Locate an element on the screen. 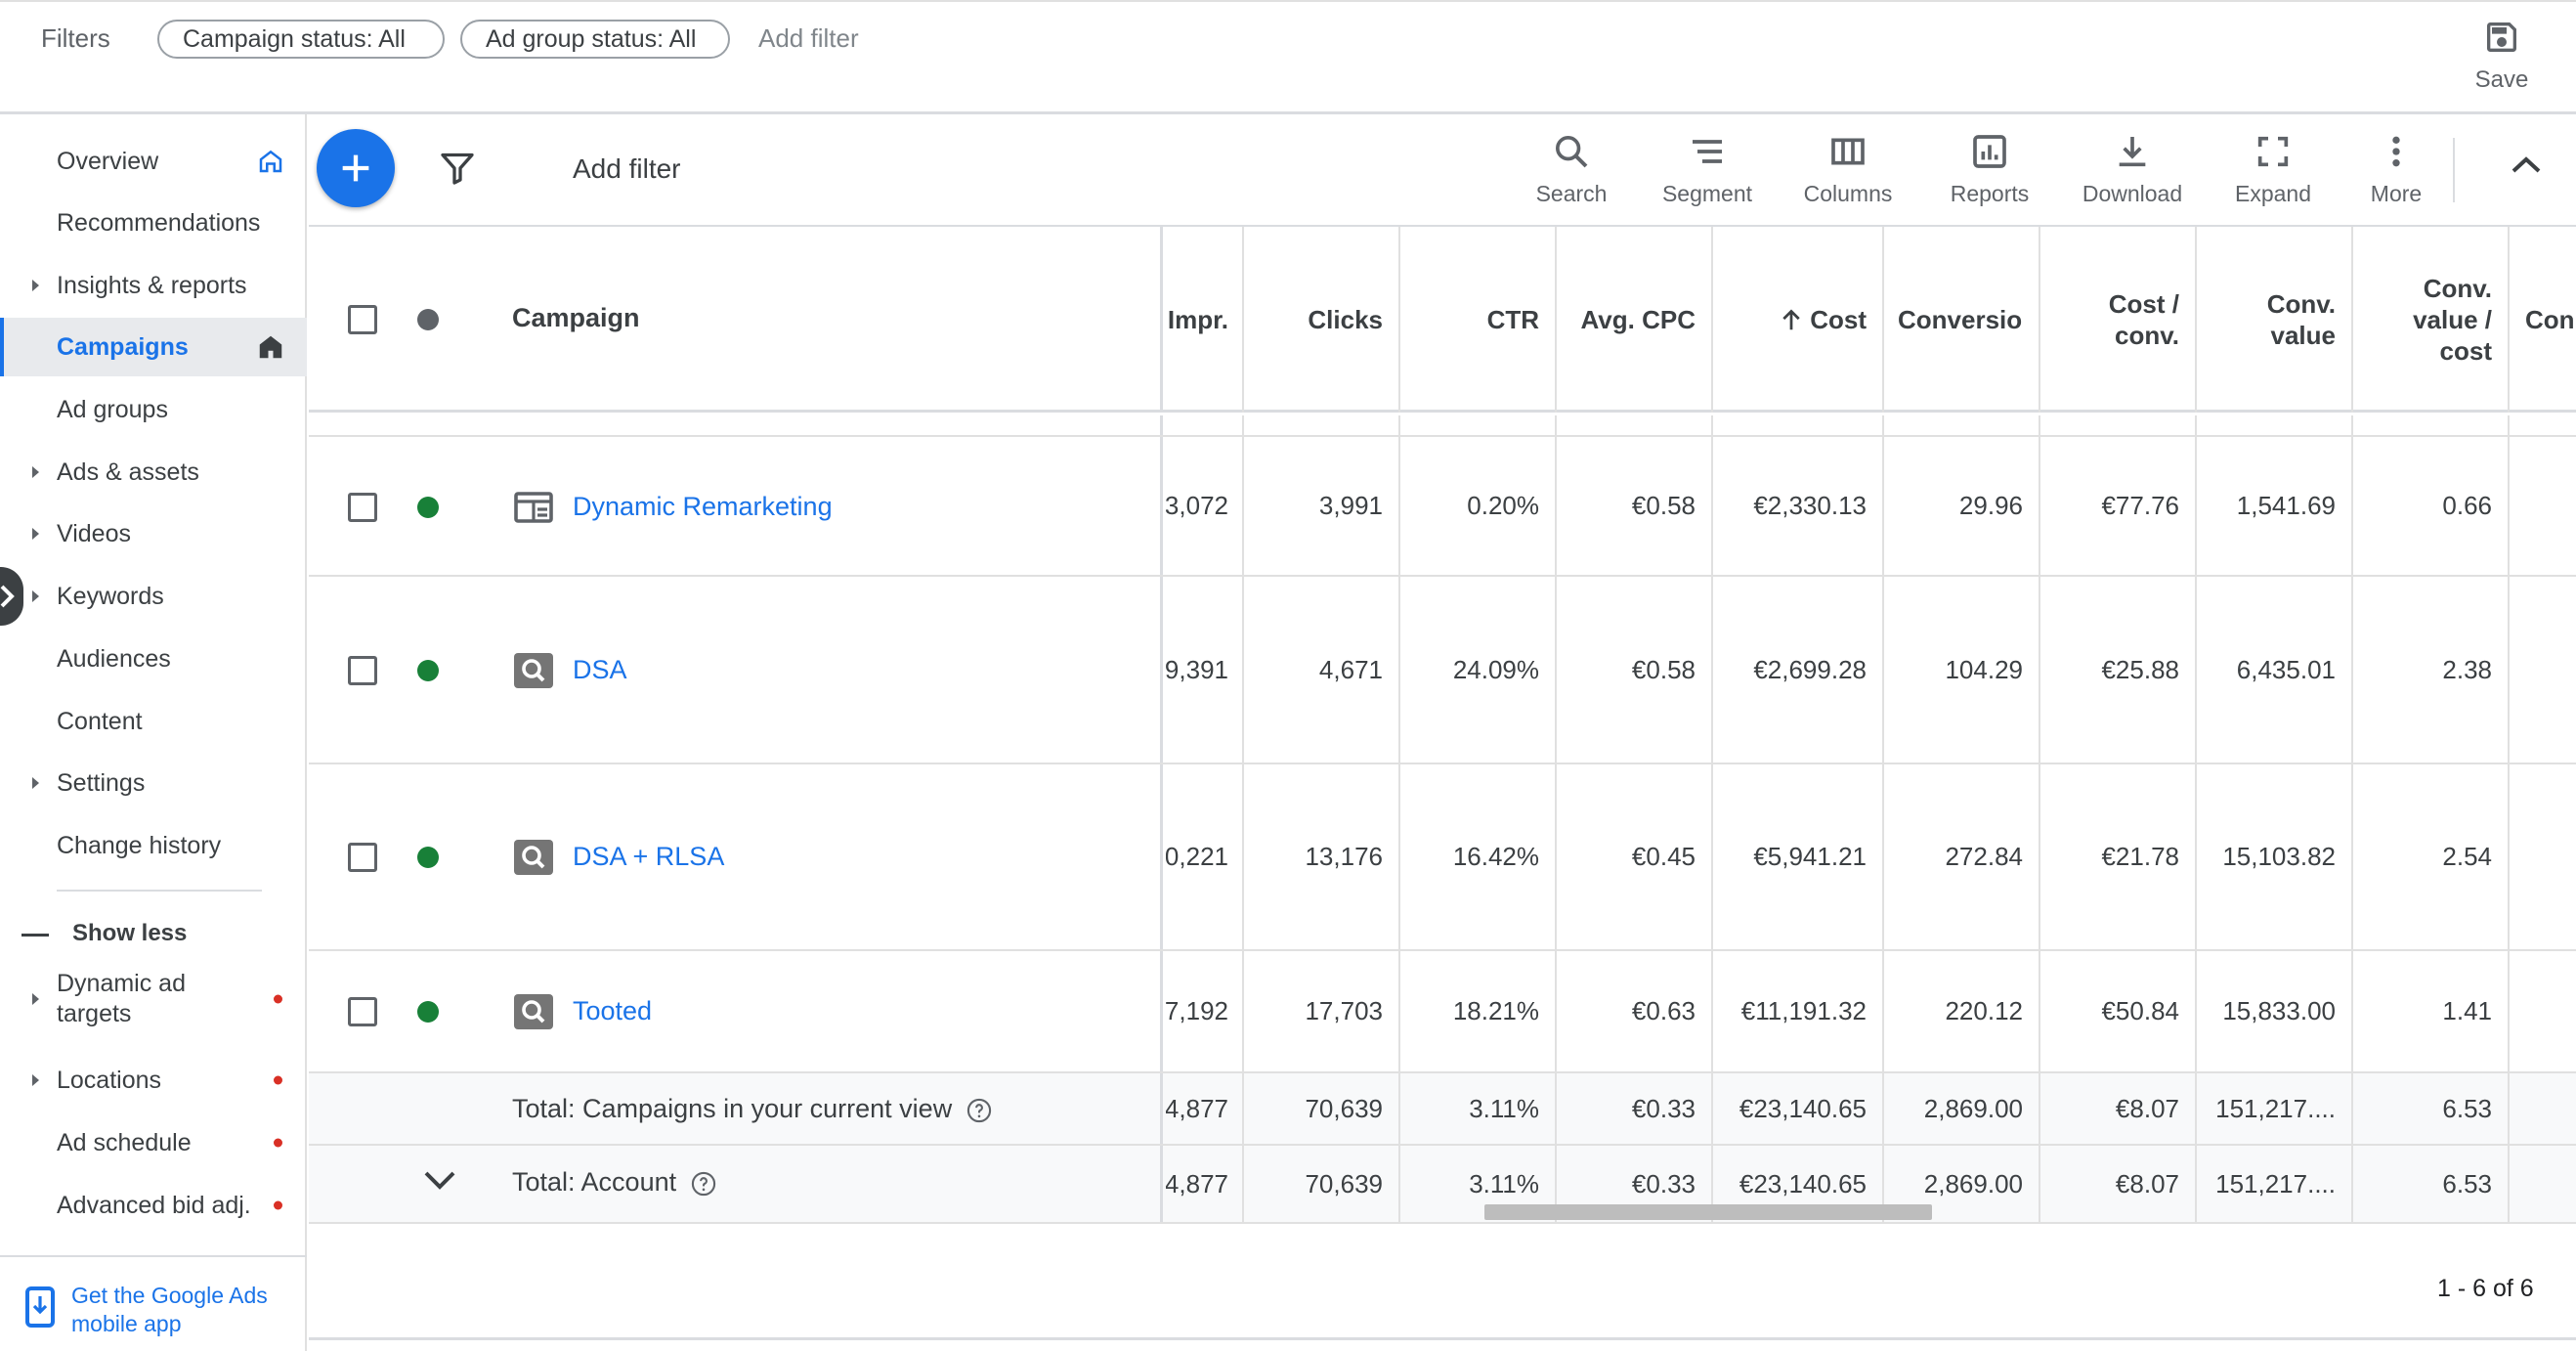 This screenshot has height=1351, width=2576. header-conv-value: Conv. value is located at coordinates (2273, 320).